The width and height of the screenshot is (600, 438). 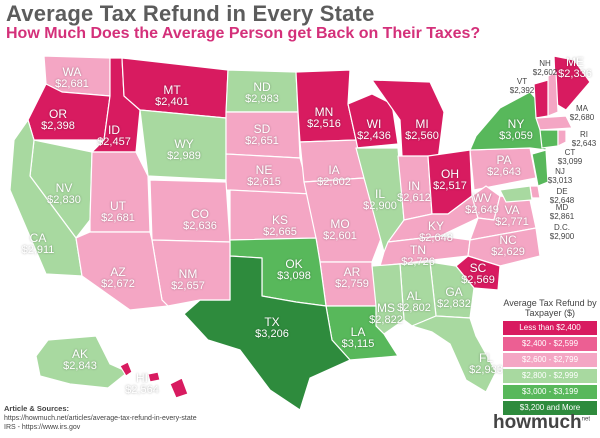 I want to click on state-label-mt: MT $2,401, so click(x=172, y=95).